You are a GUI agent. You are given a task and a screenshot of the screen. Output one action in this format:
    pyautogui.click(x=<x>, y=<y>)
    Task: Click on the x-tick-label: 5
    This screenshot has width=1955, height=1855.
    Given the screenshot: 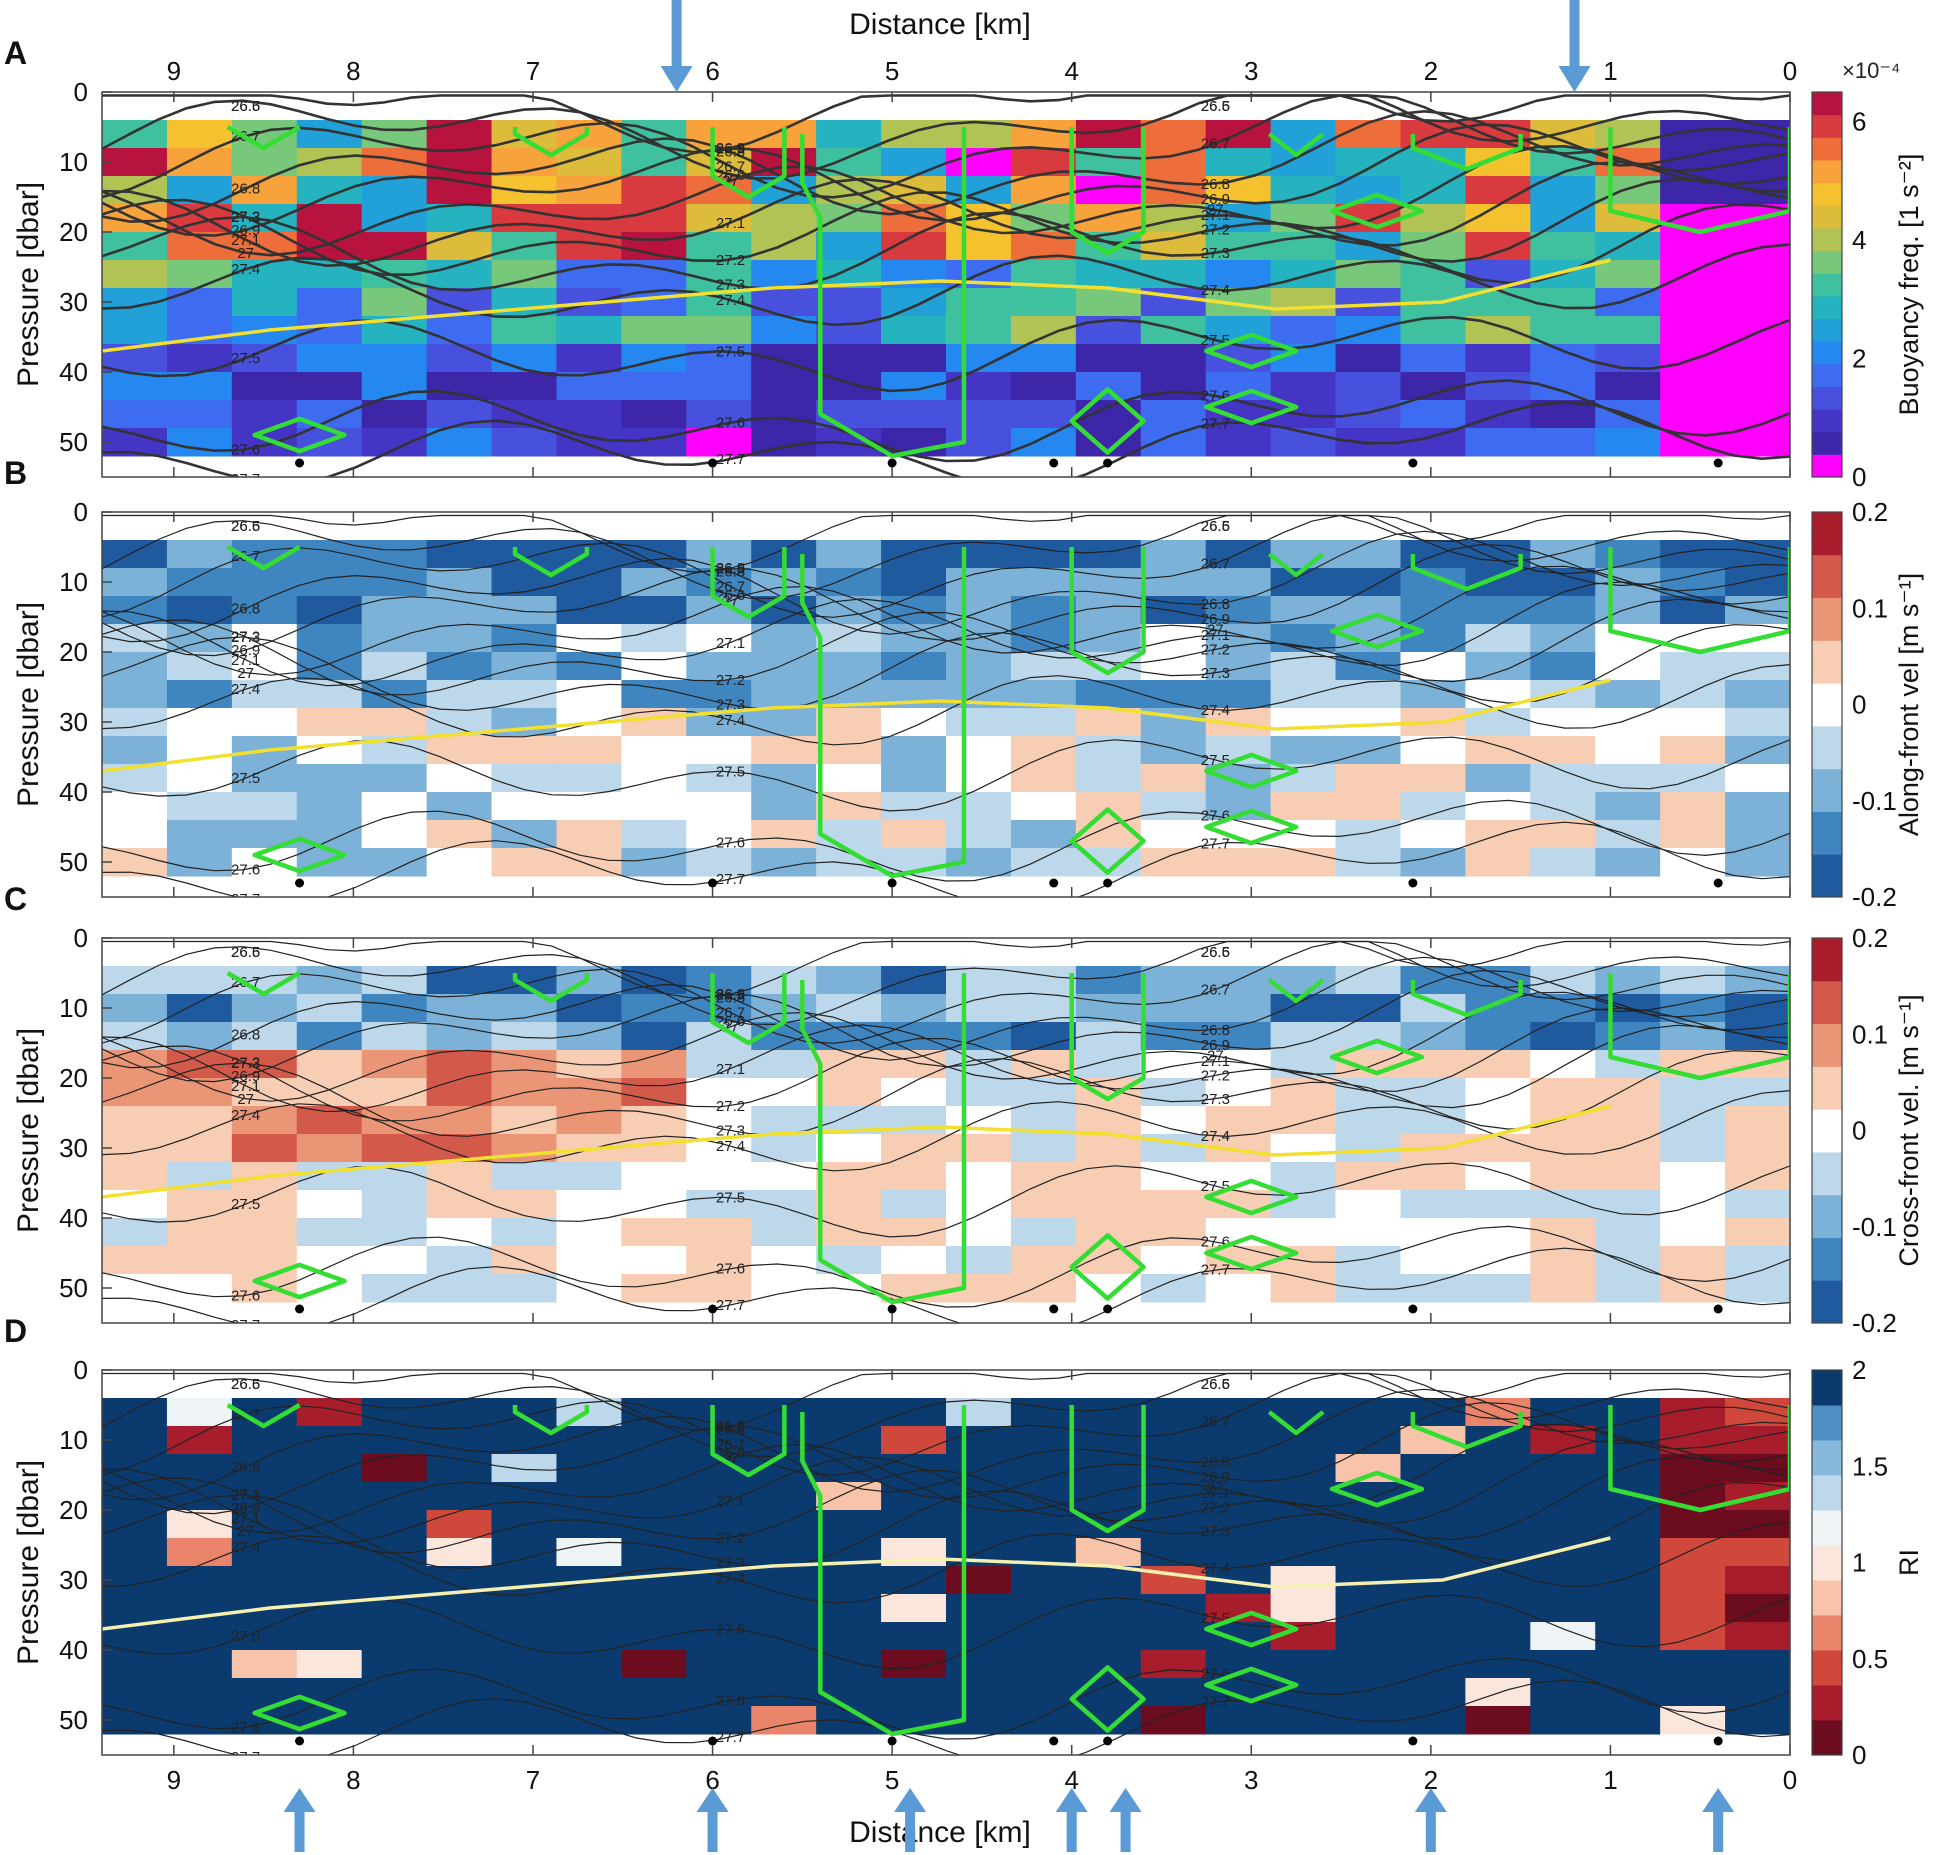 What is the action you would take?
    pyautogui.click(x=892, y=1780)
    